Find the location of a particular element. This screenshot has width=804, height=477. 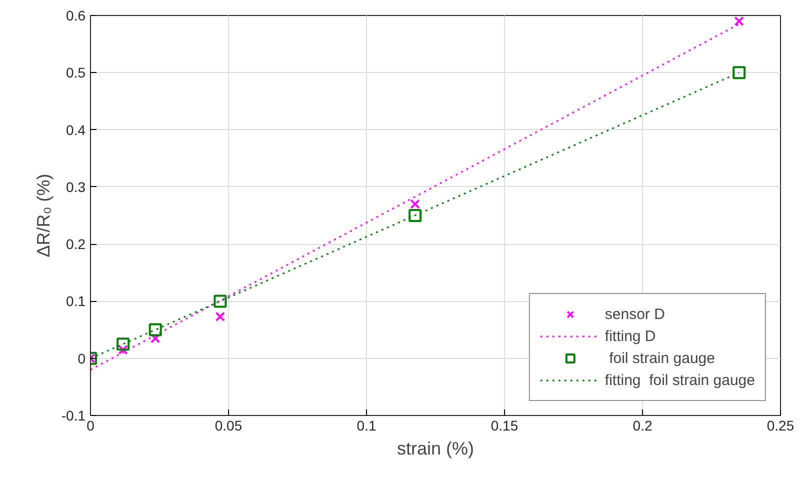

x-tick-label: 0.2 is located at coordinates (642, 426).